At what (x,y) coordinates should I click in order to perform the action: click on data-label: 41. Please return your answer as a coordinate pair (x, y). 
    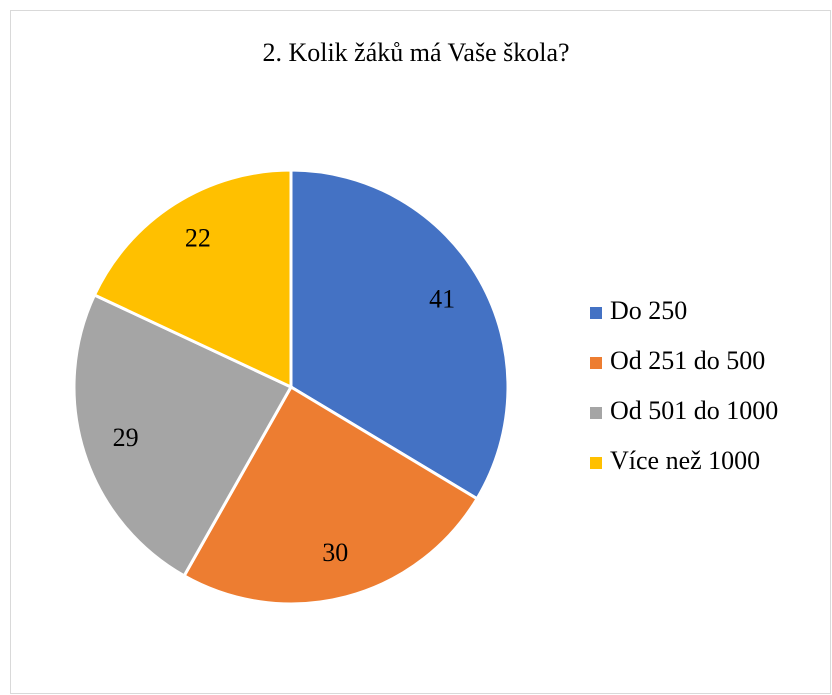
    Looking at the image, I should click on (442, 298).